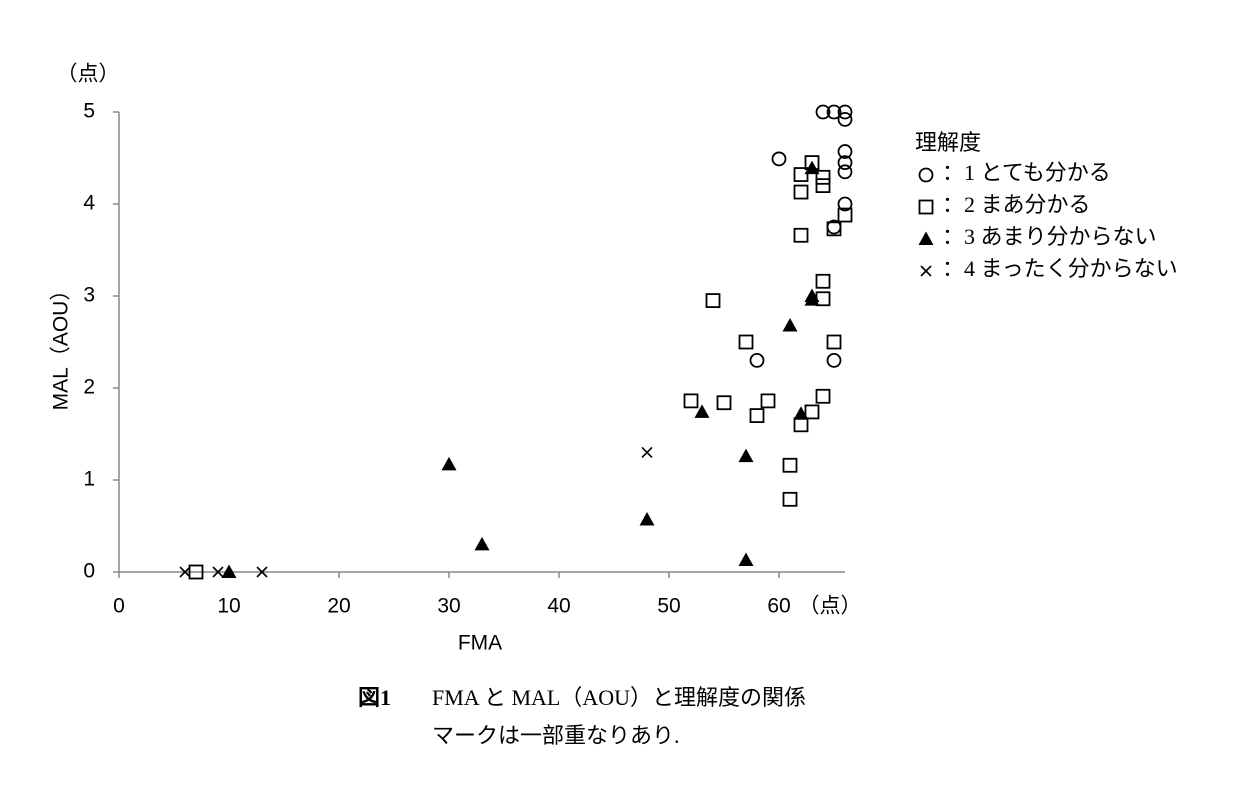 The image size is (1260, 791). Describe the element at coordinates (88, 74) in the screenshot. I see `y-unit: （点）` at that location.